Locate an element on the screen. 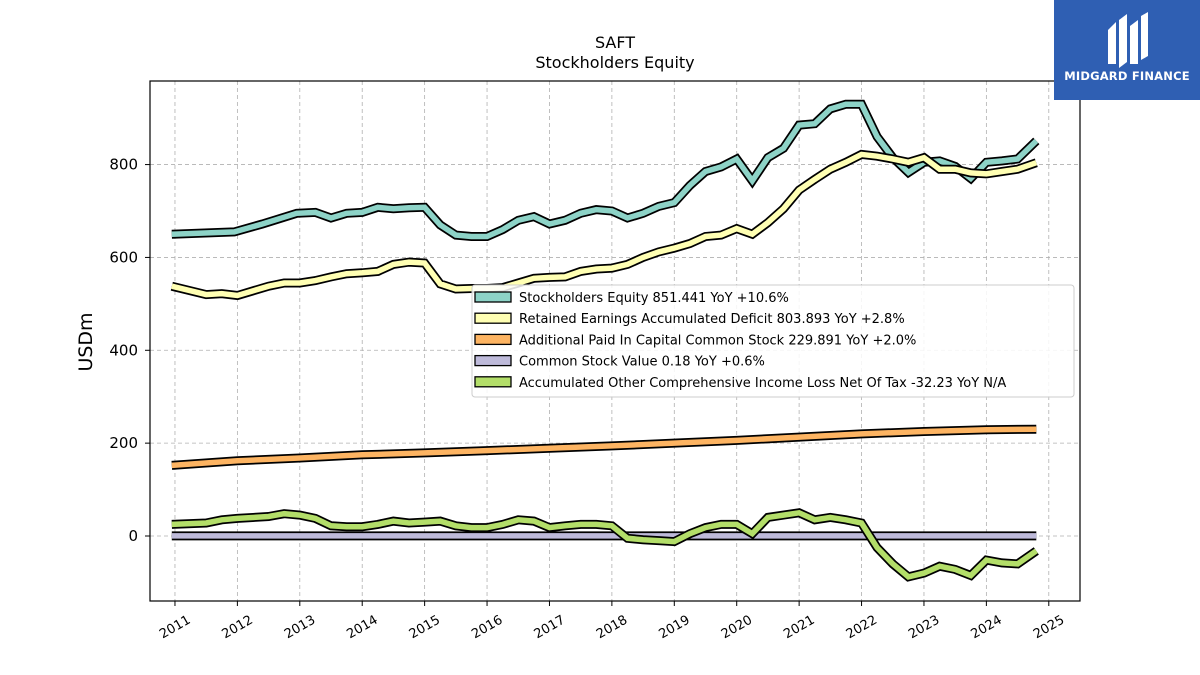  x-tick-label: 2015 is located at coordinates (425, 628).